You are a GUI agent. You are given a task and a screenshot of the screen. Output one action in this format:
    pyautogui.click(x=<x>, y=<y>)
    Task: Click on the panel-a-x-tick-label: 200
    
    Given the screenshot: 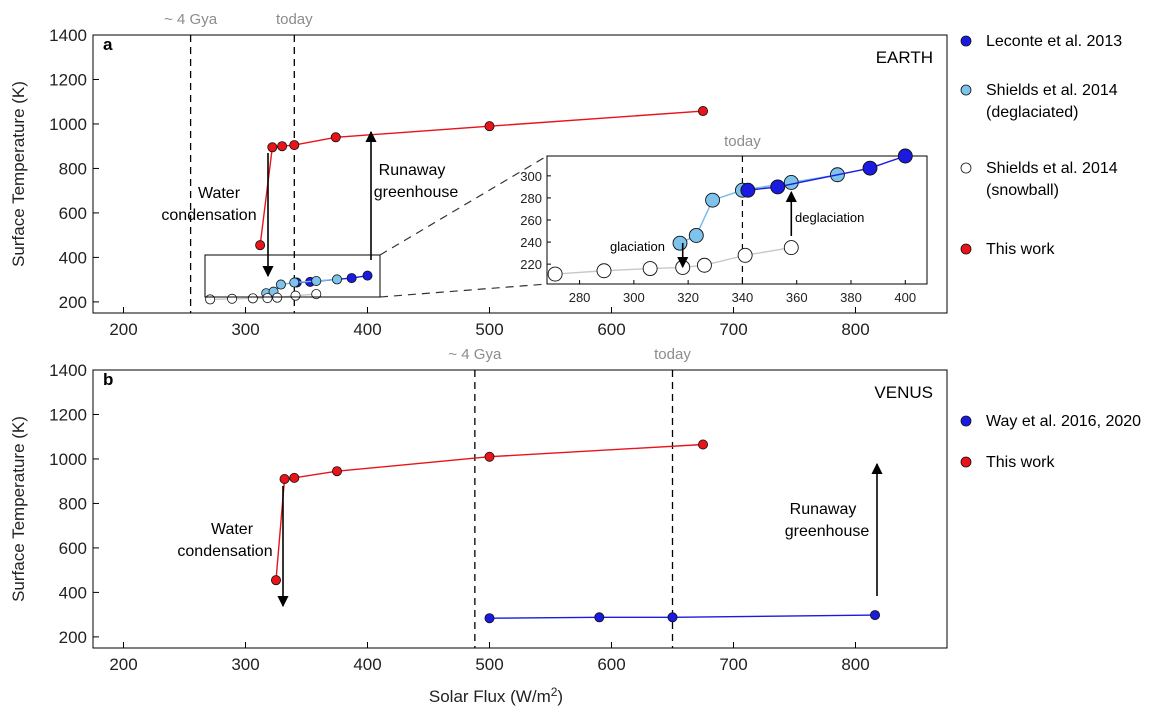 What is the action you would take?
    pyautogui.click(x=123, y=329)
    